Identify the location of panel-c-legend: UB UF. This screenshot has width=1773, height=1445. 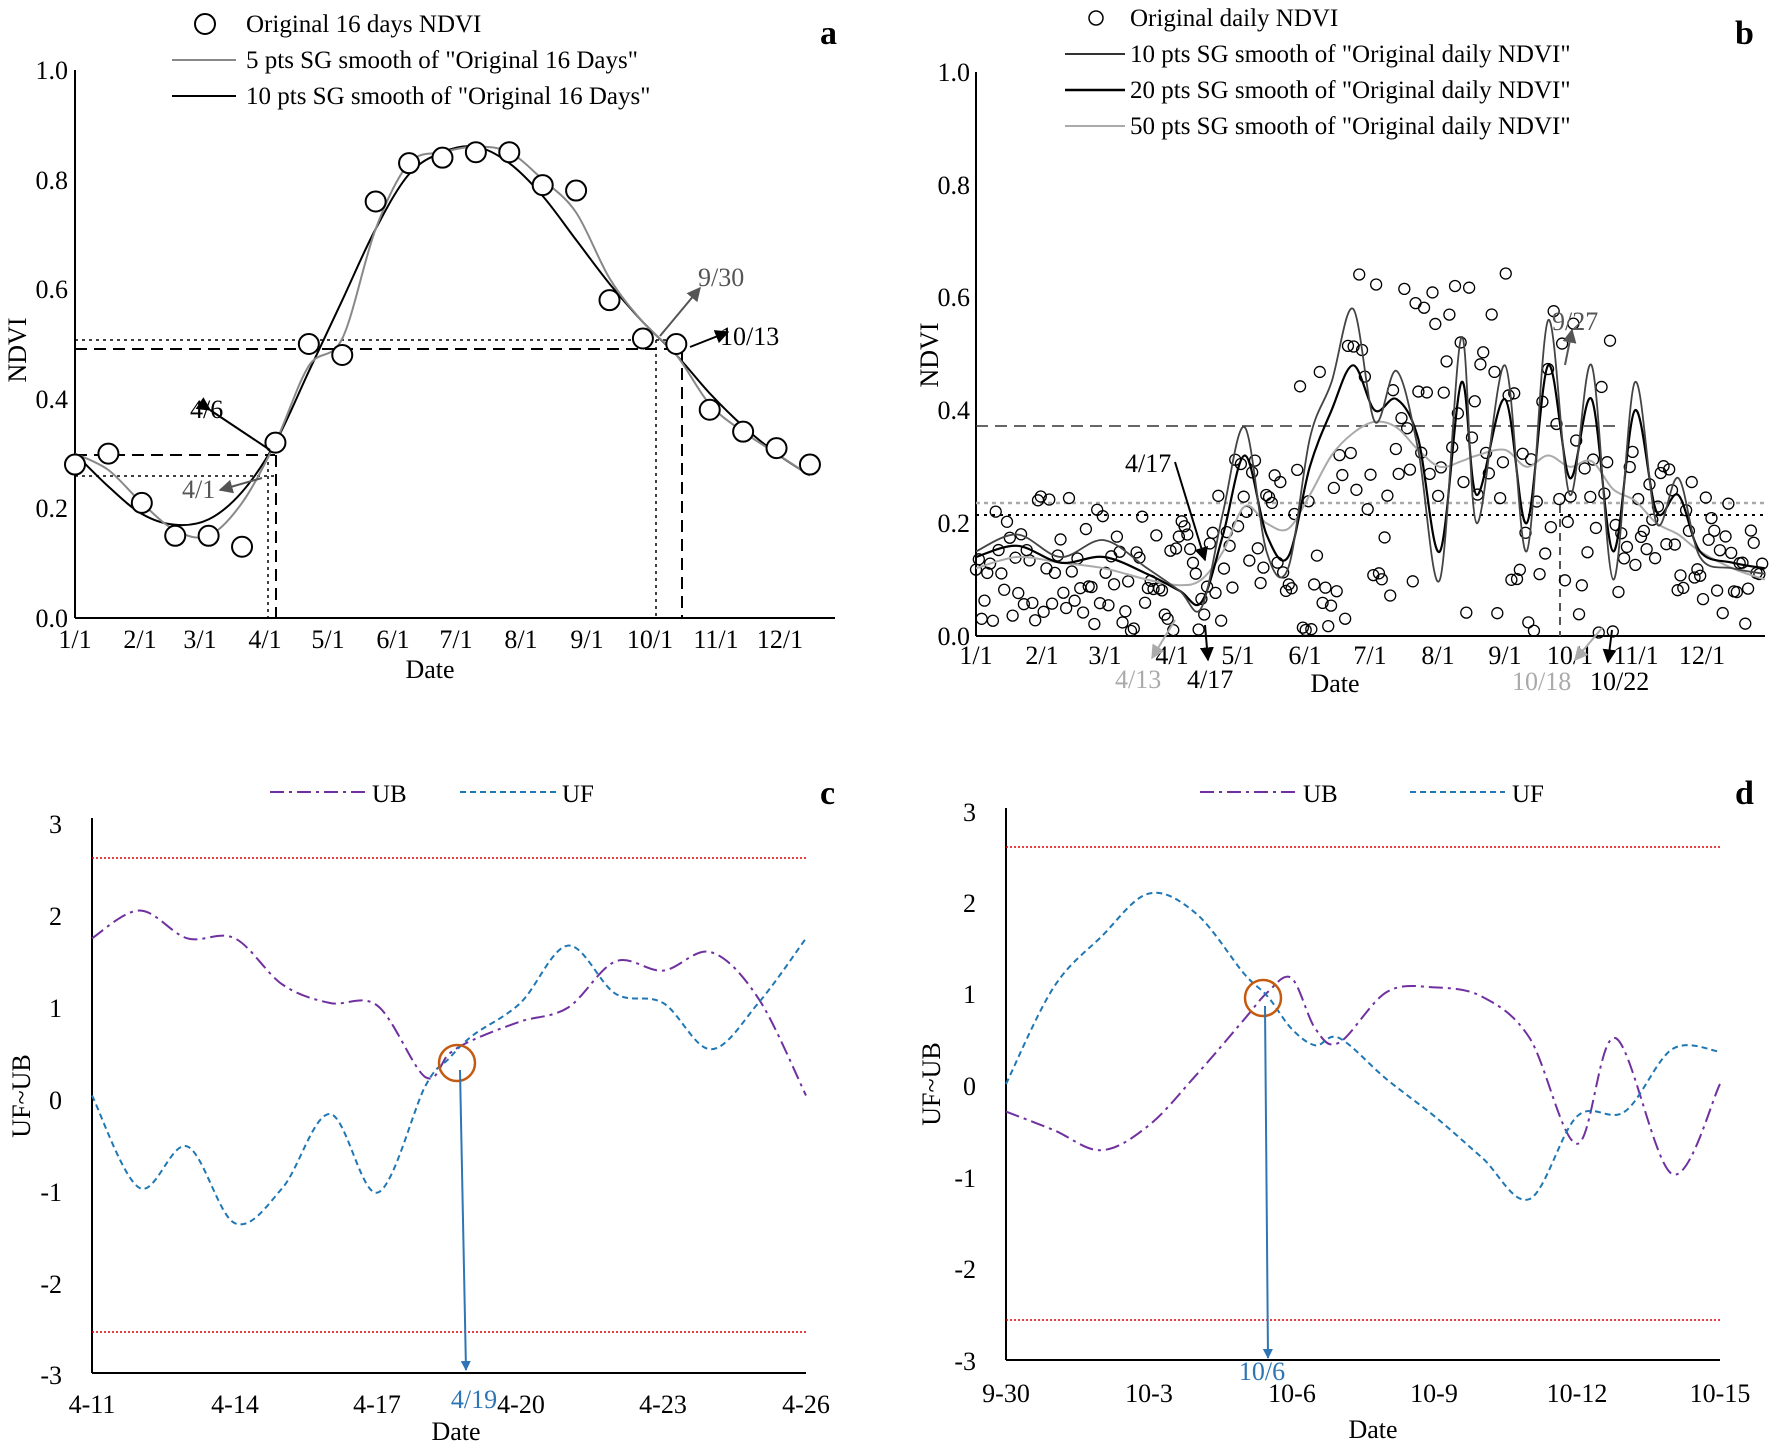
(432, 794).